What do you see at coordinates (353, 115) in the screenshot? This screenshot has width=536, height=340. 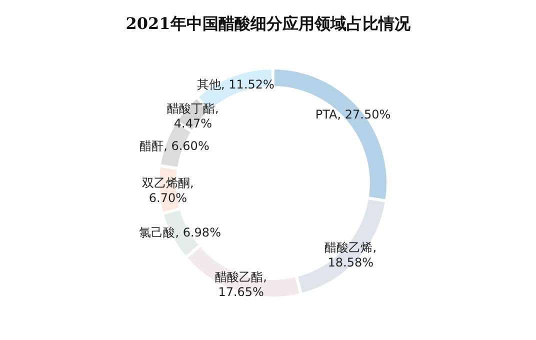 I see `slice-label: PTA, 27.50%` at bounding box center [353, 115].